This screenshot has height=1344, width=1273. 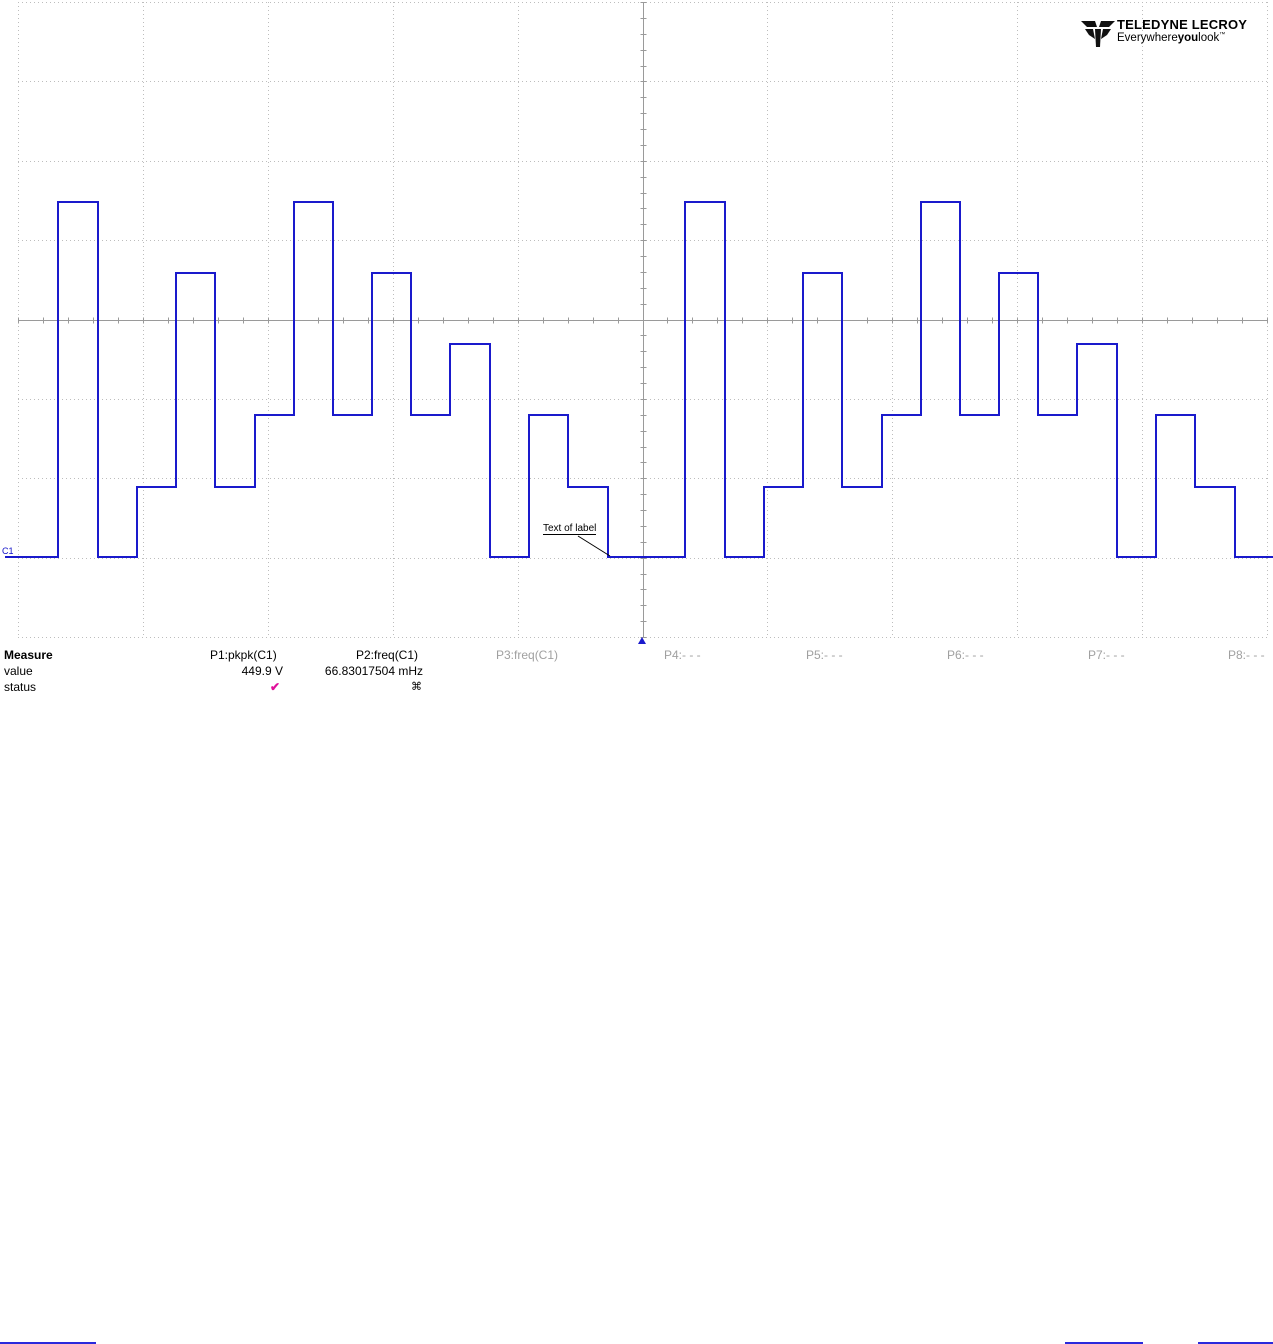 I want to click on channel-c1-marker: C1, so click(x=8, y=551).